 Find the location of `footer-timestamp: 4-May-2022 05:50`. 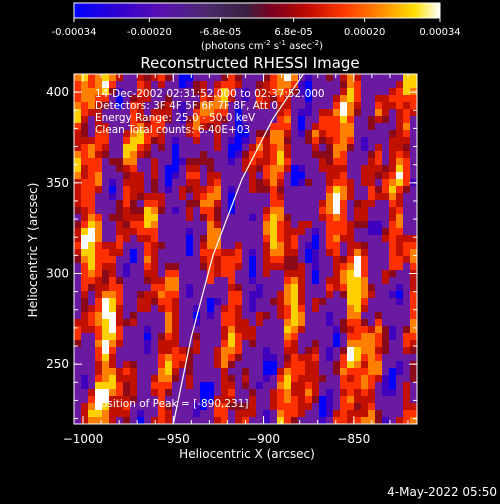

footer-timestamp: 4-May-2022 05:50 is located at coordinates (442, 492).